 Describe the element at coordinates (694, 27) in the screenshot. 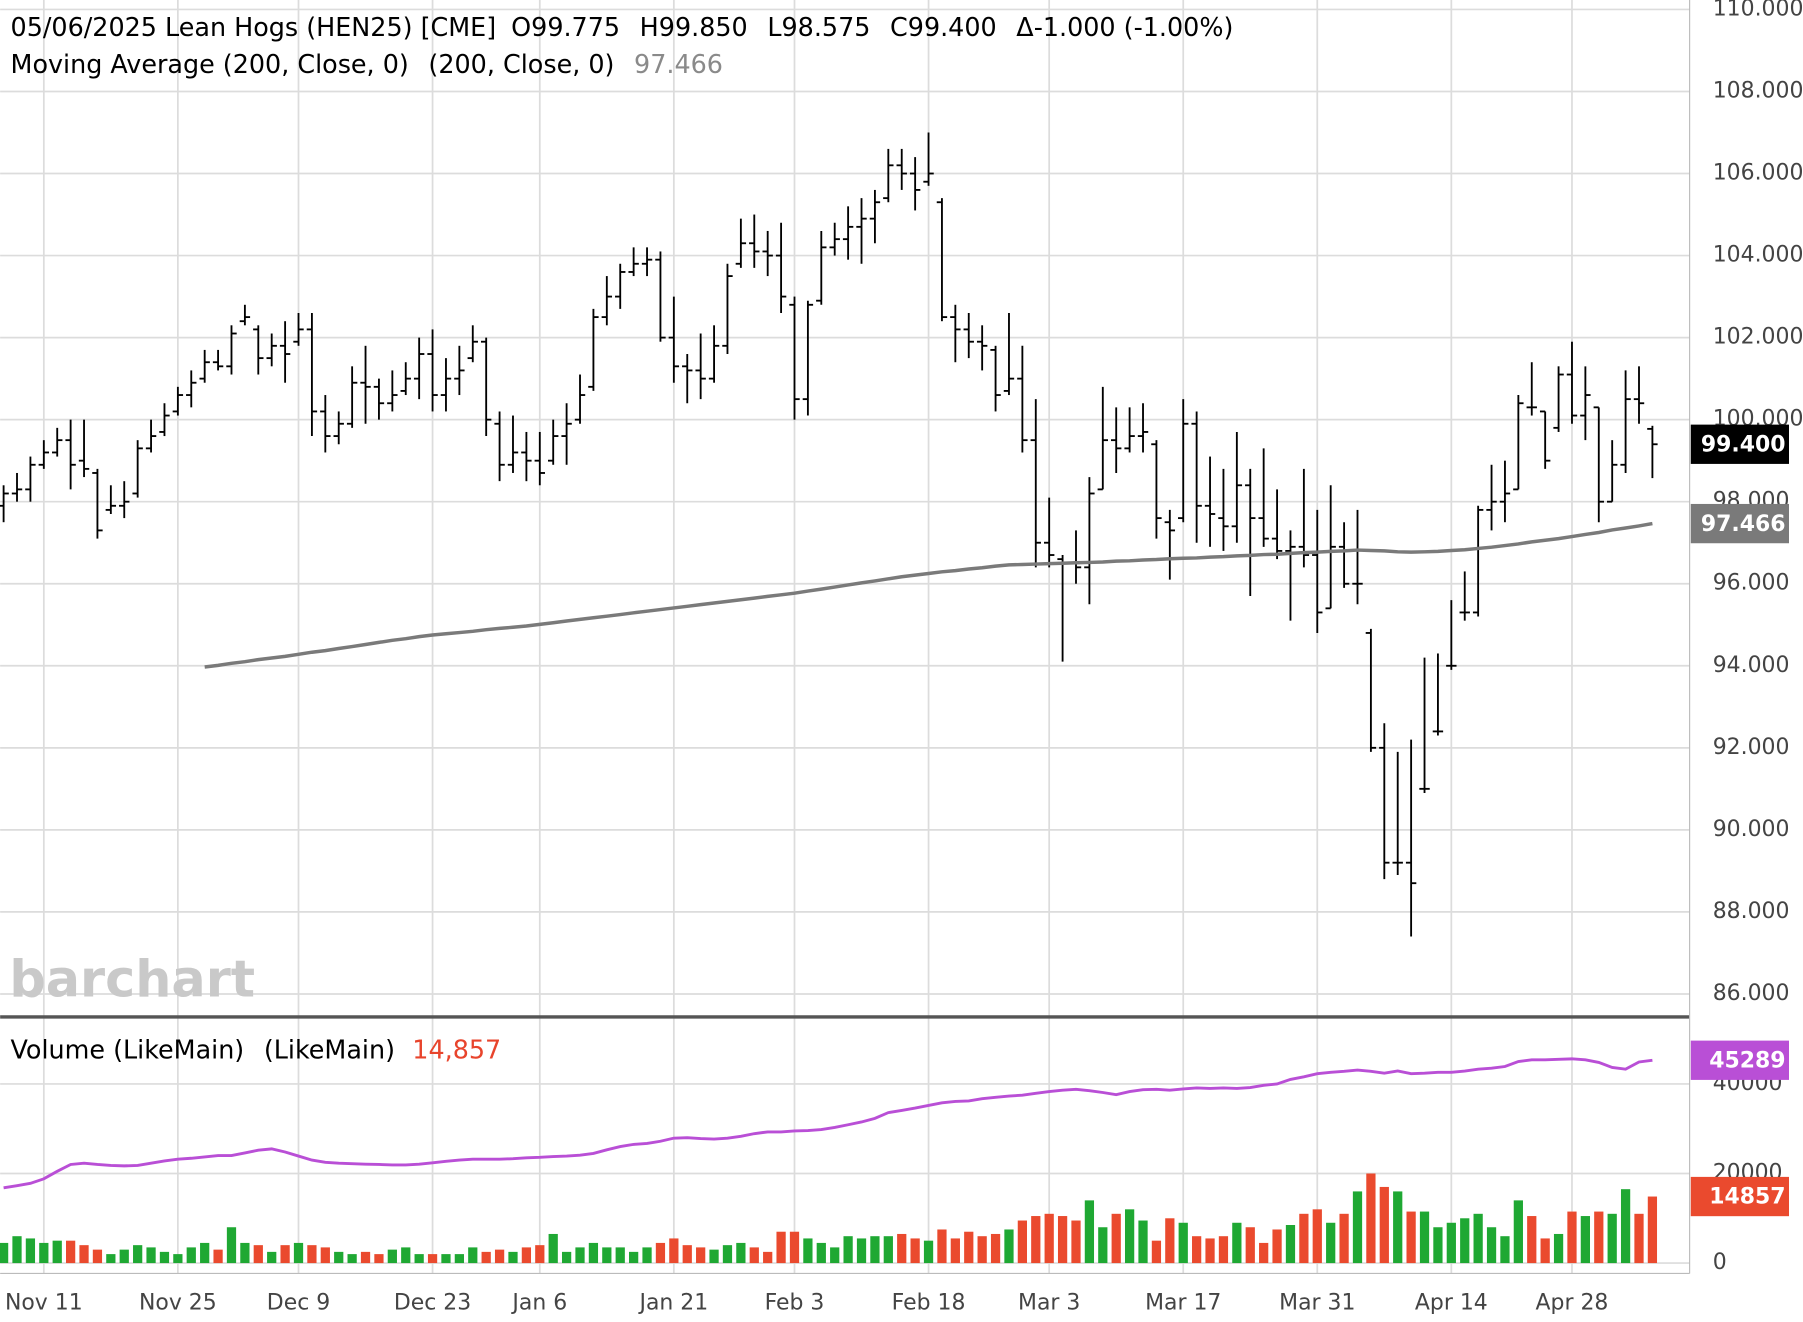

I see `quote-high: H99.850` at that location.